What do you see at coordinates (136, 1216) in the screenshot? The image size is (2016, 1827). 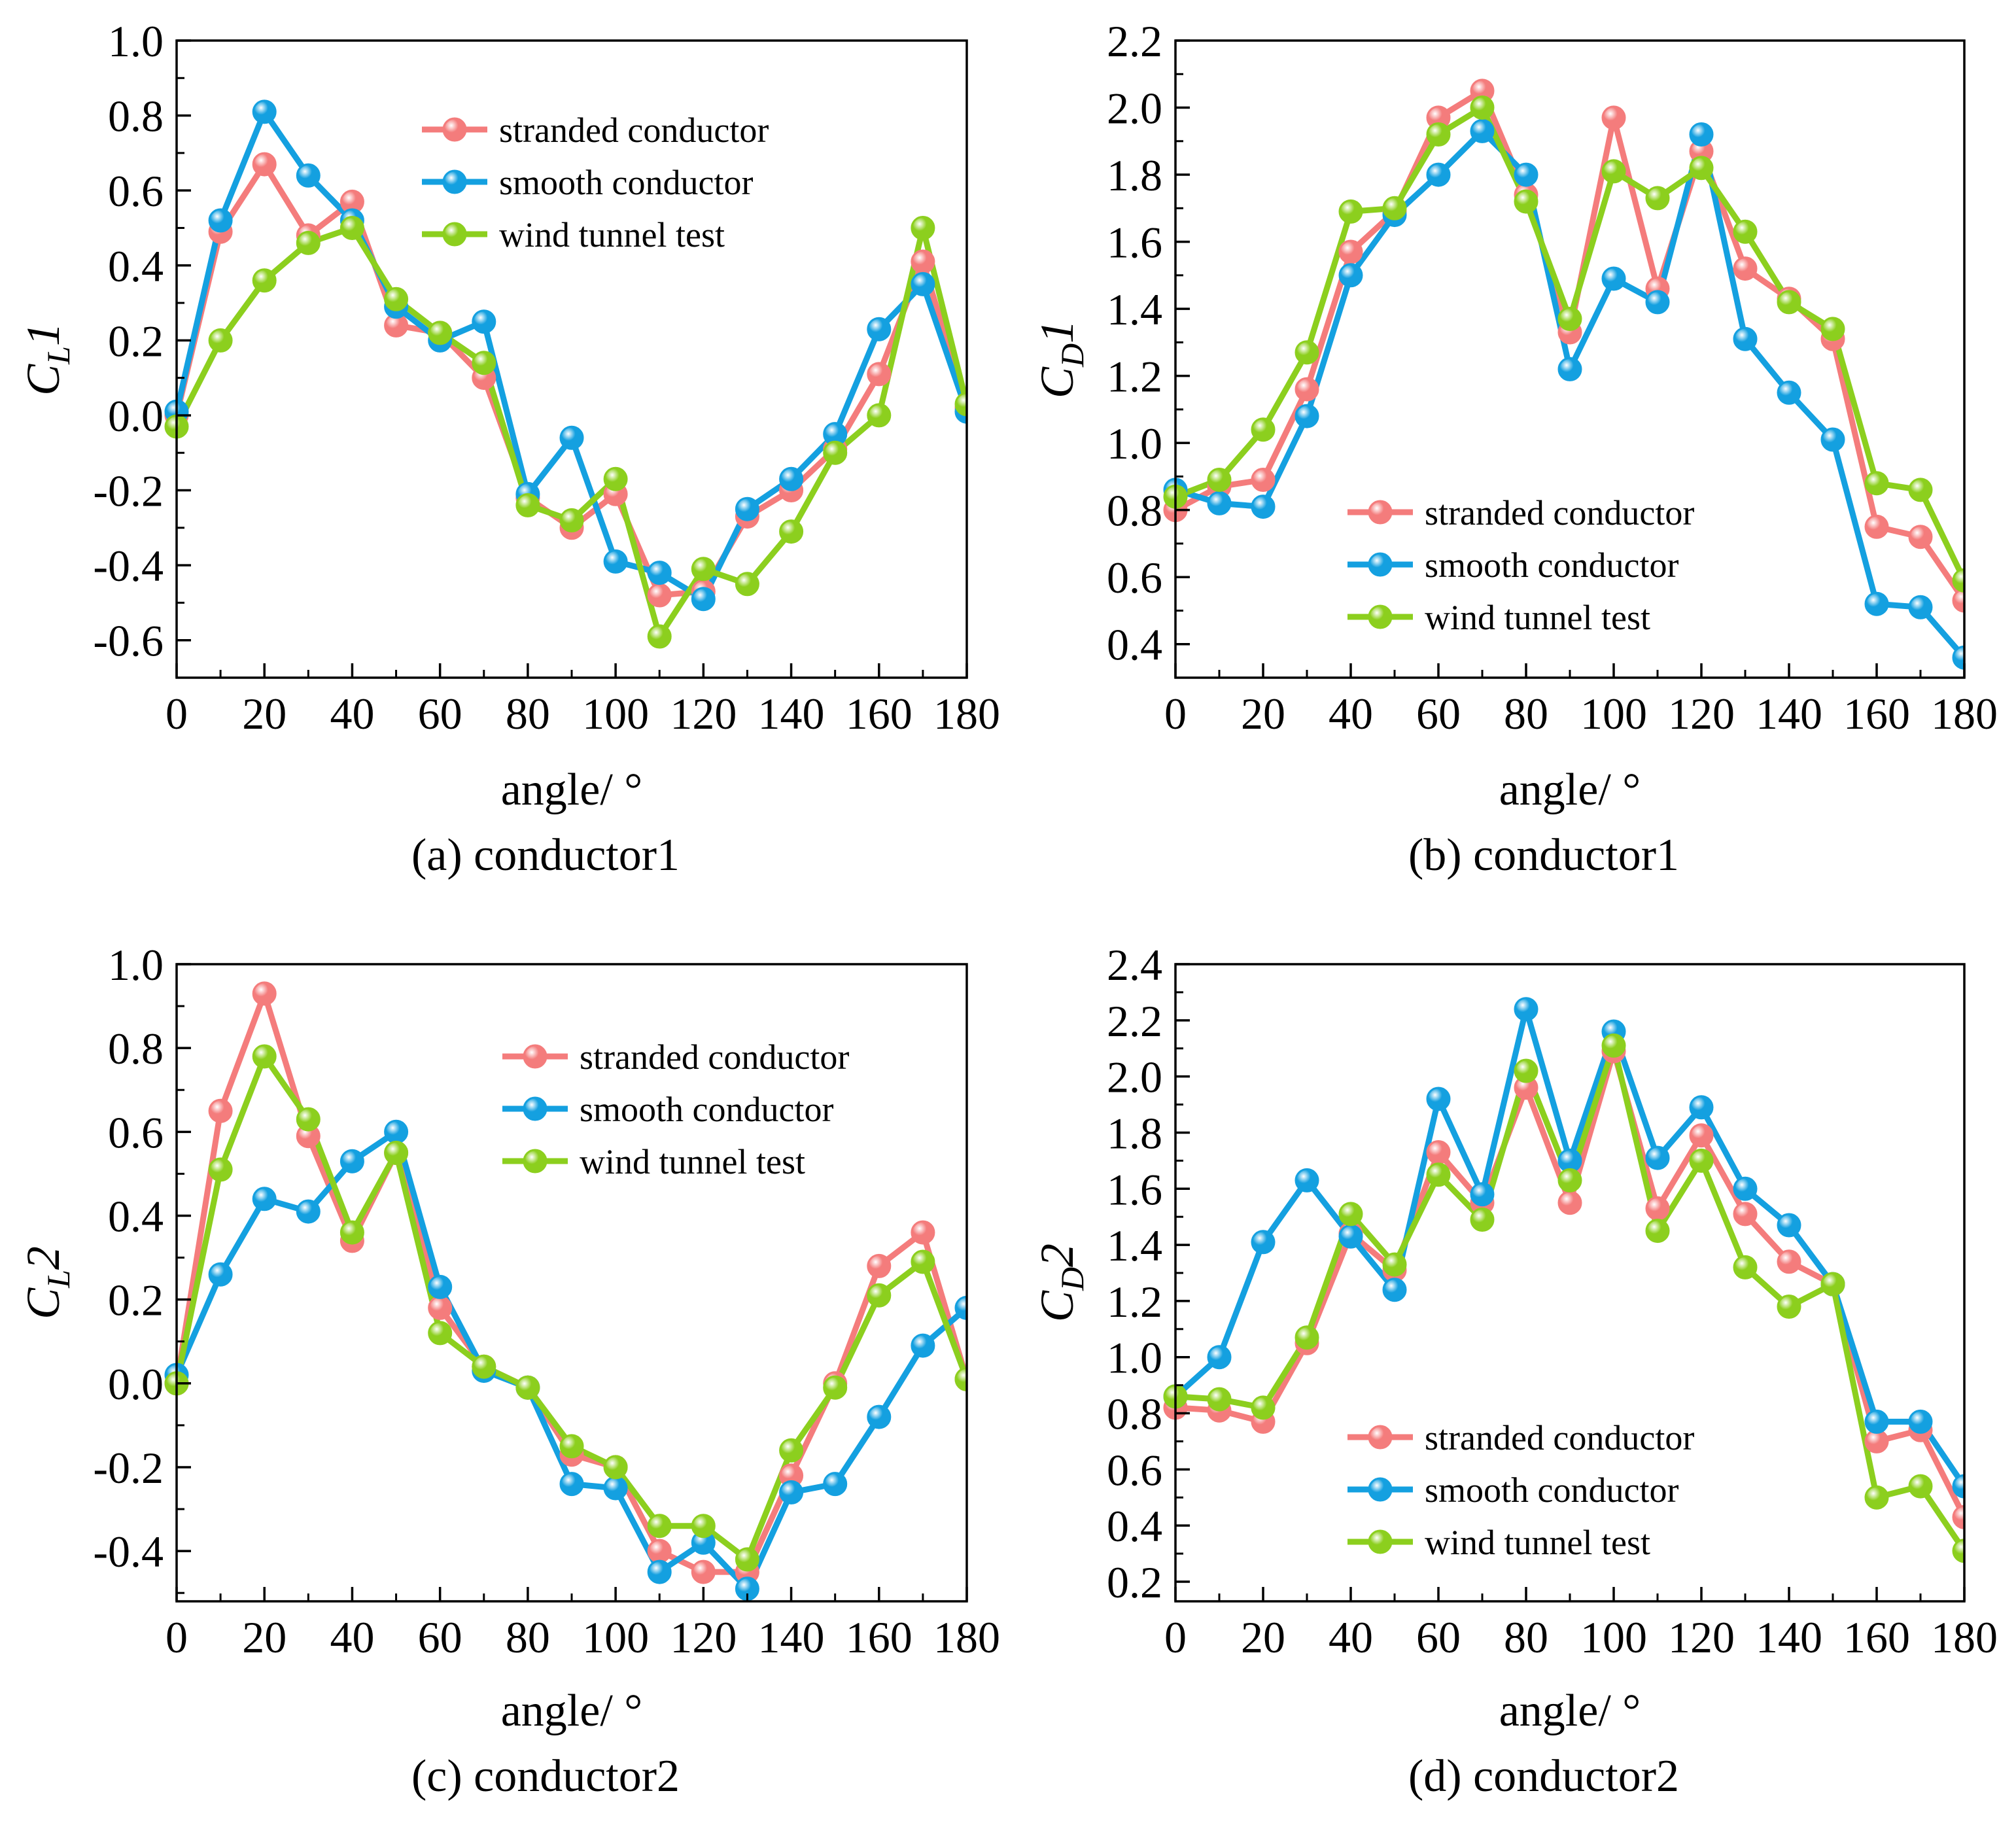 I see `y-tick-label: 0.4` at bounding box center [136, 1216].